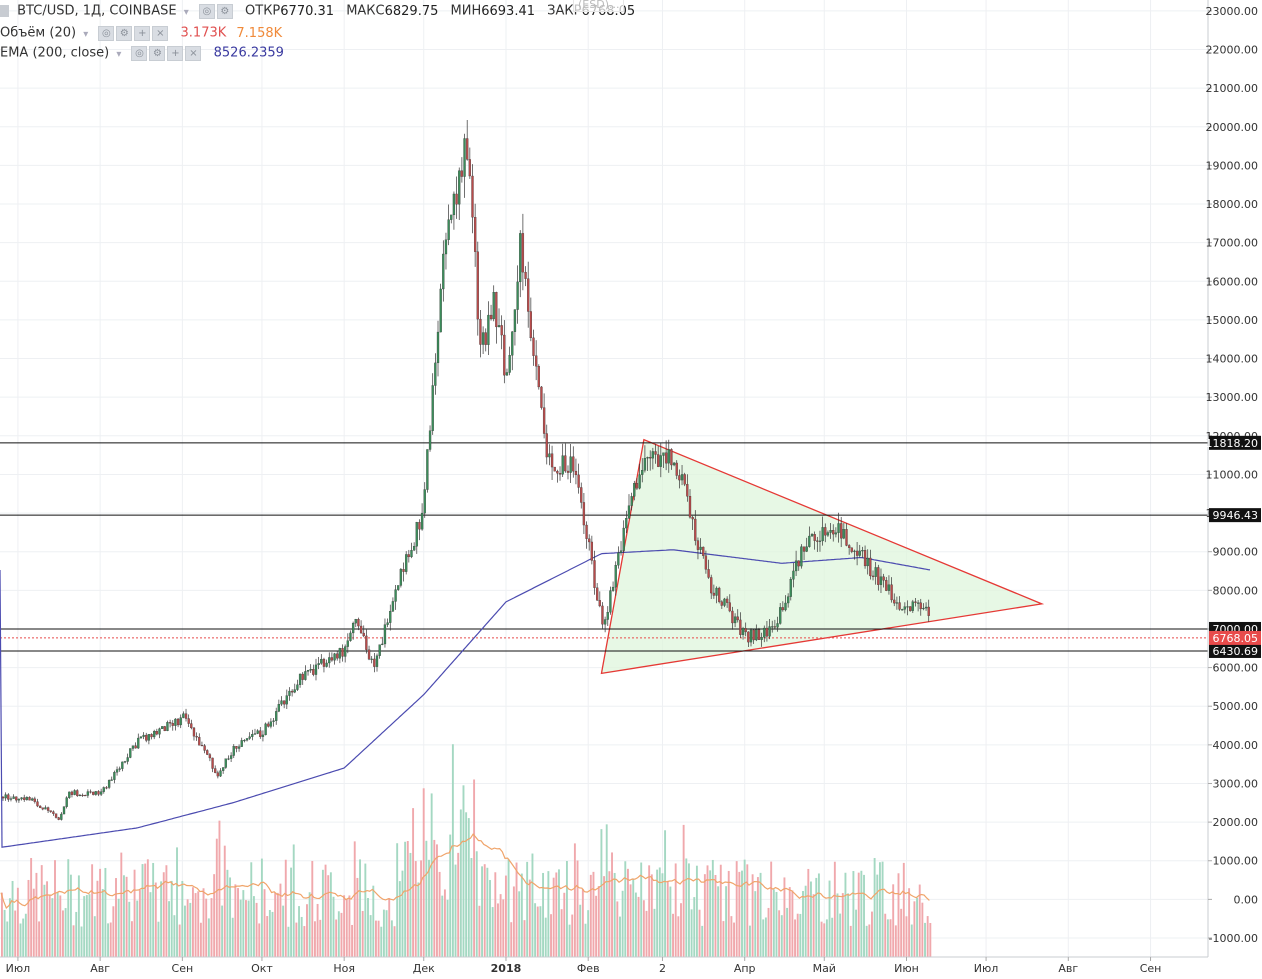  Describe the element at coordinates (38, 33) in the screenshot. I see `volume-indicator-name: Объём (20)` at that location.